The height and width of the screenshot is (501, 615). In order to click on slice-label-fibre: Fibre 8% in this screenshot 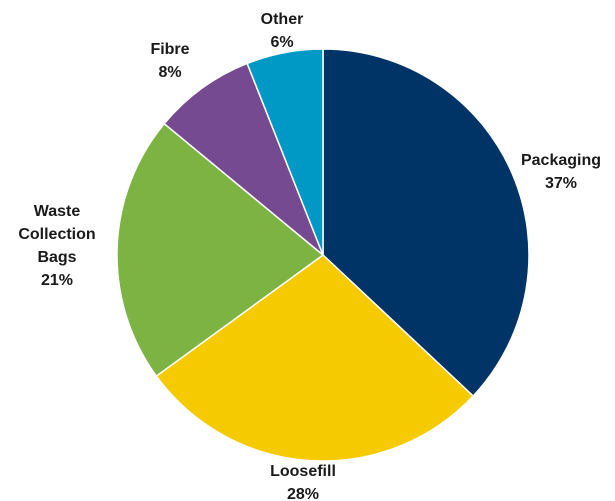, I will do `click(169, 61)`.